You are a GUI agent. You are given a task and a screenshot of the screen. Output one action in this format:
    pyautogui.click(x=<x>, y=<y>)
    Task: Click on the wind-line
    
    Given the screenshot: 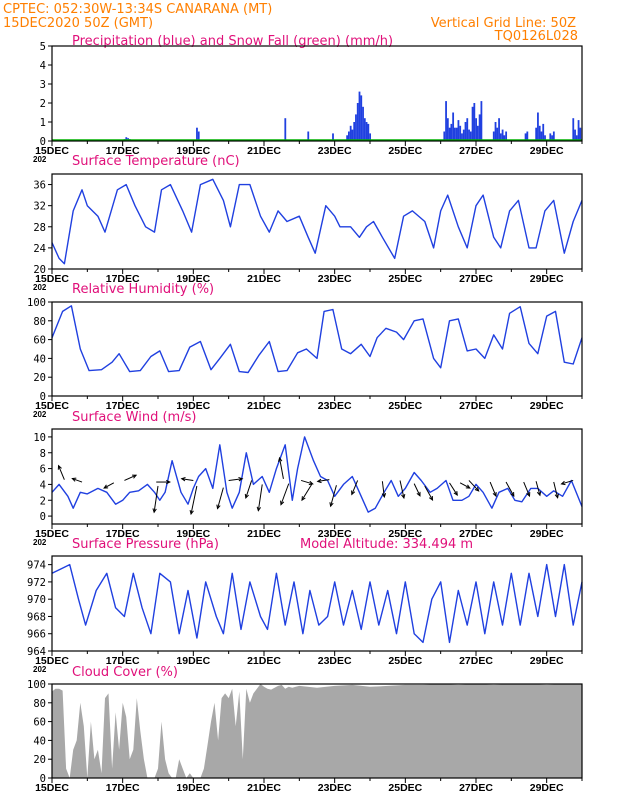 What is the action you would take?
    pyautogui.click(x=317, y=474)
    